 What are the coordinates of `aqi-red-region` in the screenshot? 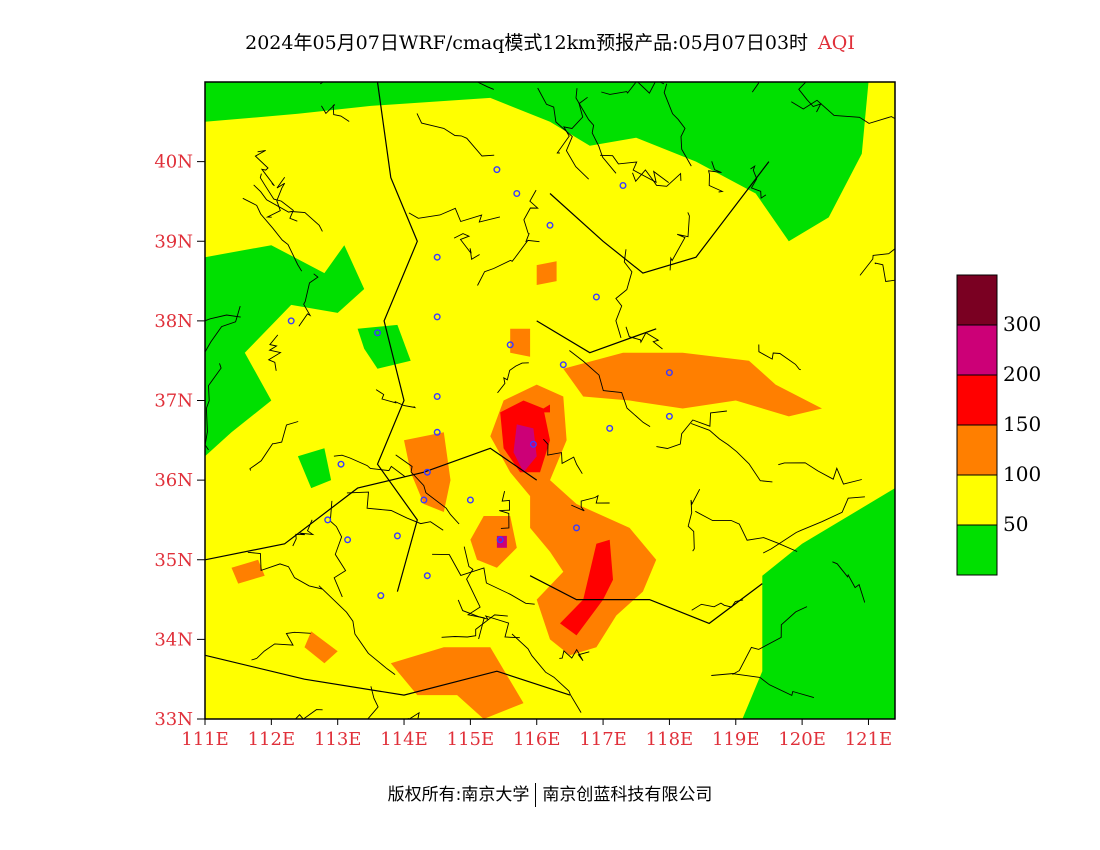 It's located at (586, 587).